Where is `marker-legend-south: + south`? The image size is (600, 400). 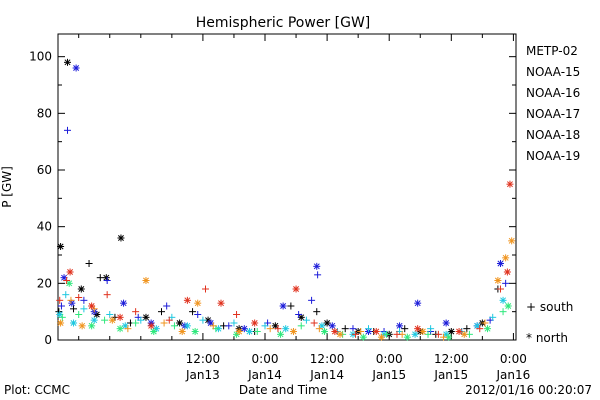
marker-legend-south: + south is located at coordinates (549, 307).